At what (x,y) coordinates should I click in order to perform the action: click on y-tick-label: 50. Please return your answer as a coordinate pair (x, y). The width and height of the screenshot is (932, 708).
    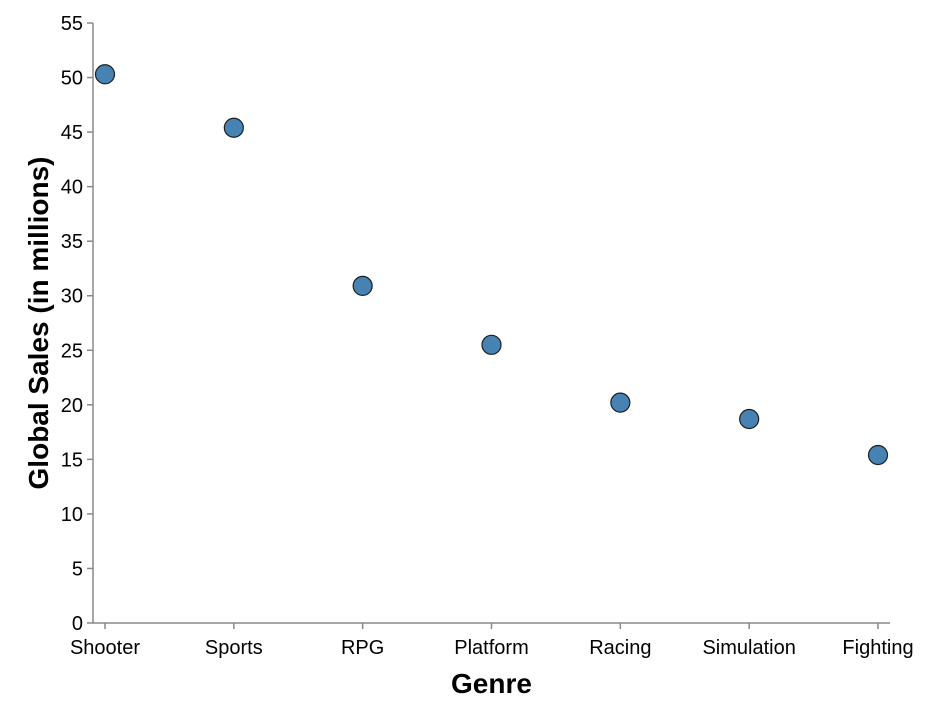
    Looking at the image, I should click on (72, 79).